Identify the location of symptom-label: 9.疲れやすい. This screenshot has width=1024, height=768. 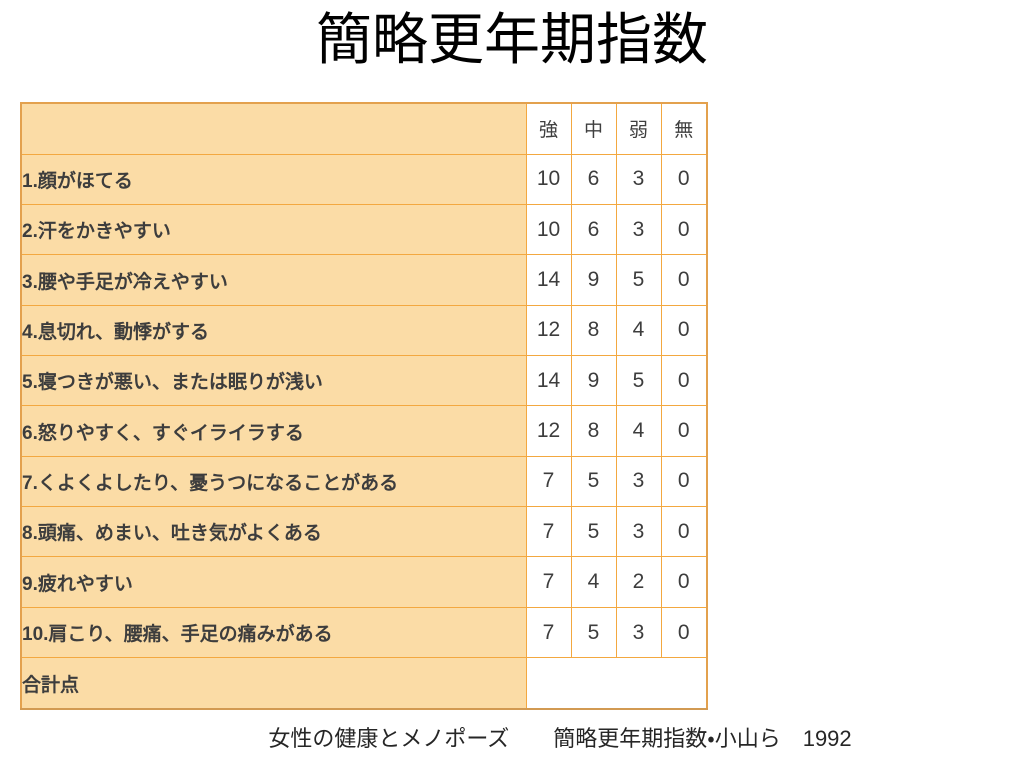
(273, 582).